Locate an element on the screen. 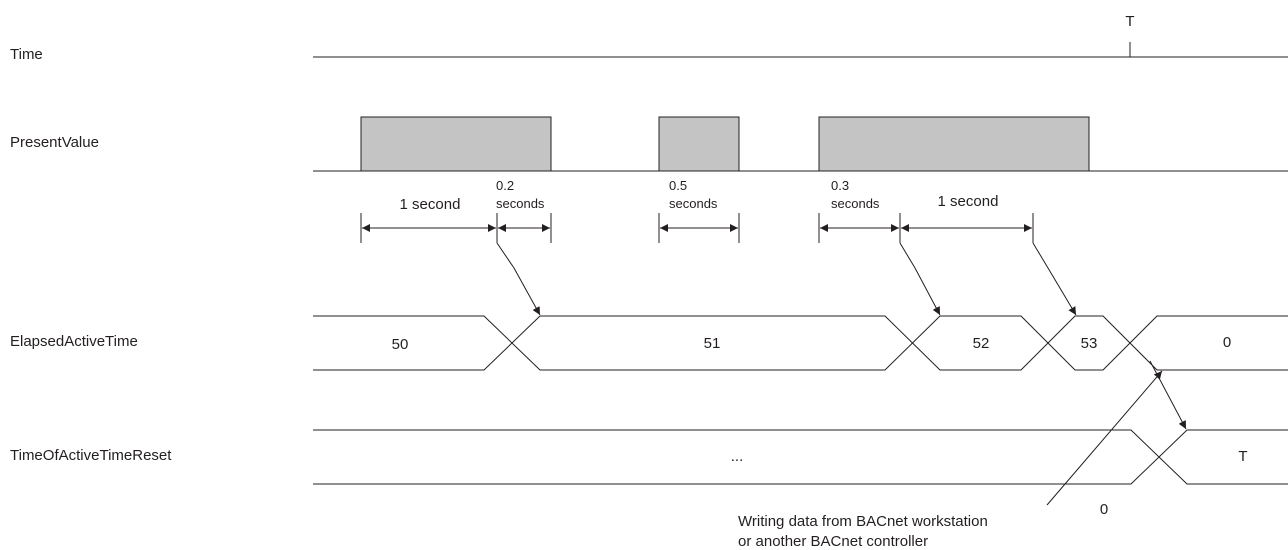 This screenshot has width=1288, height=550. reset-trigger-arrow is located at coordinates (1168, 395).